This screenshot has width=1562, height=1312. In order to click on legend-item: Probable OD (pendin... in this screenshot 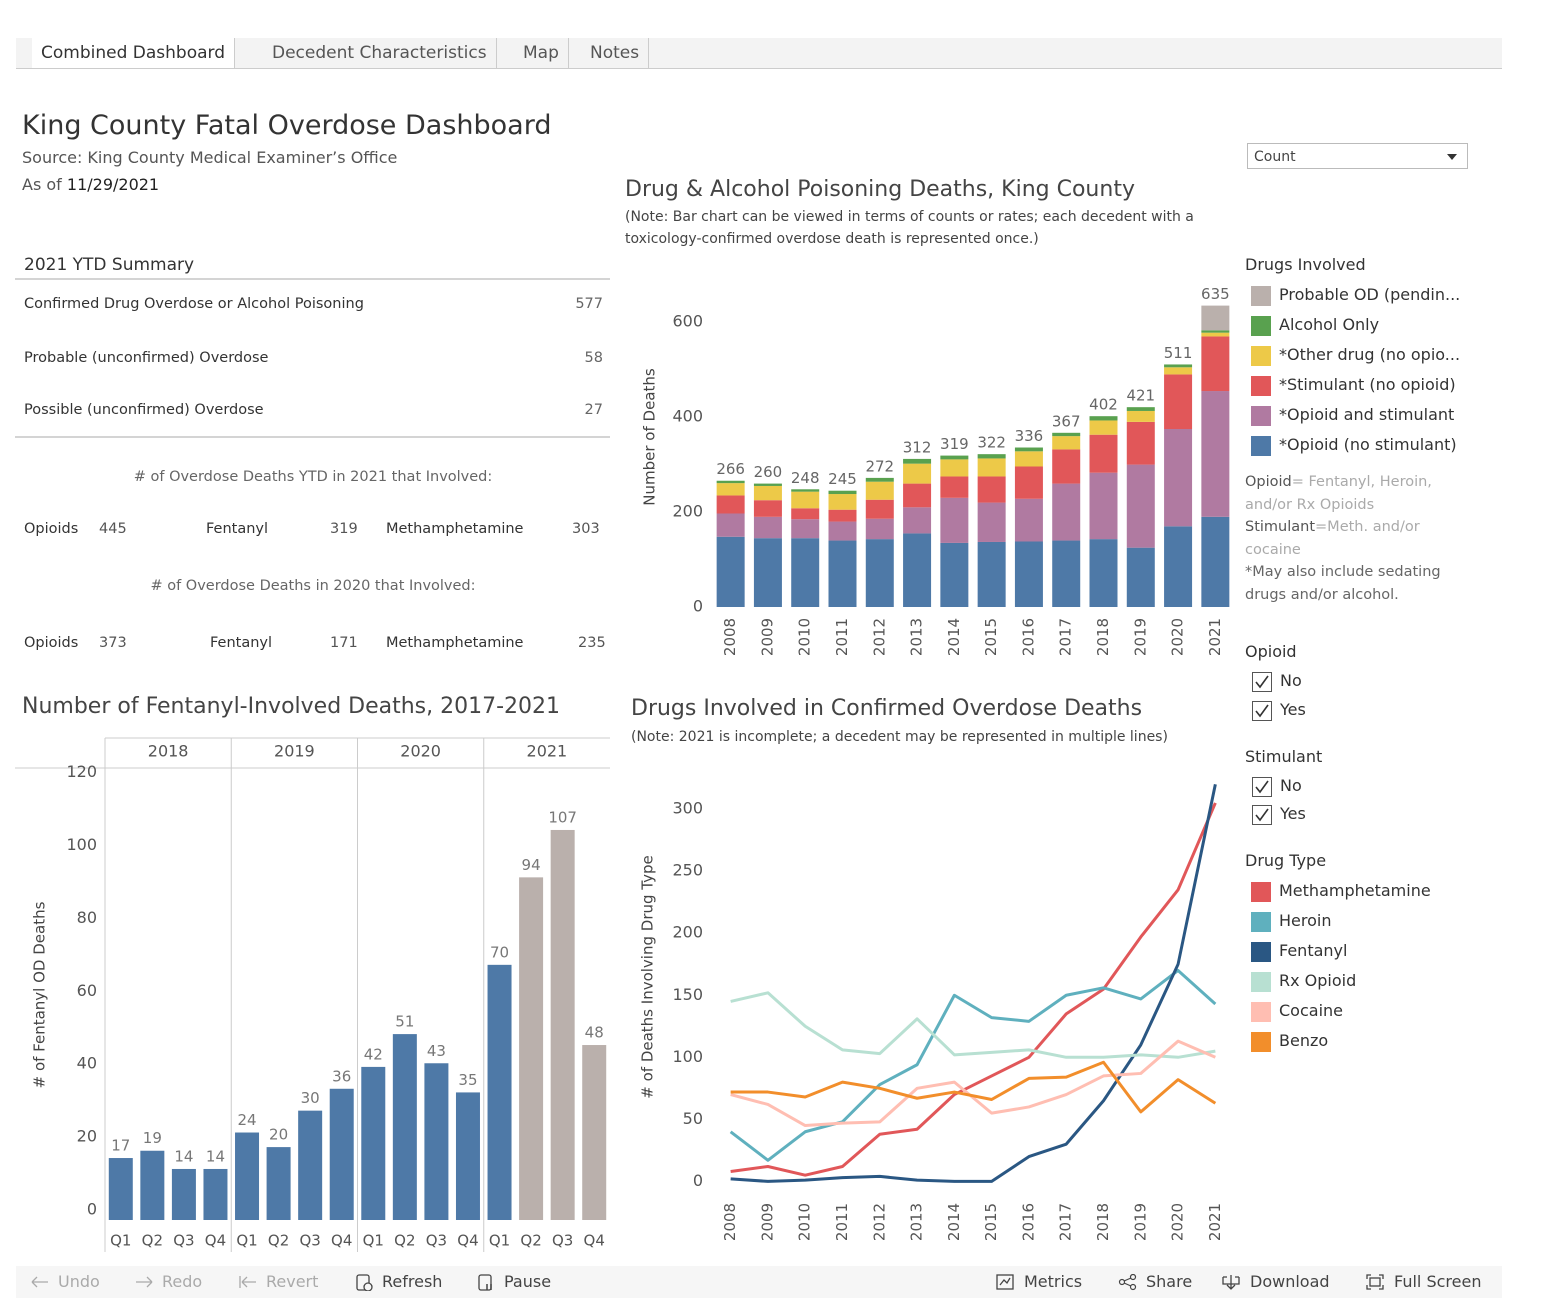, I will do `click(1355, 295)`.